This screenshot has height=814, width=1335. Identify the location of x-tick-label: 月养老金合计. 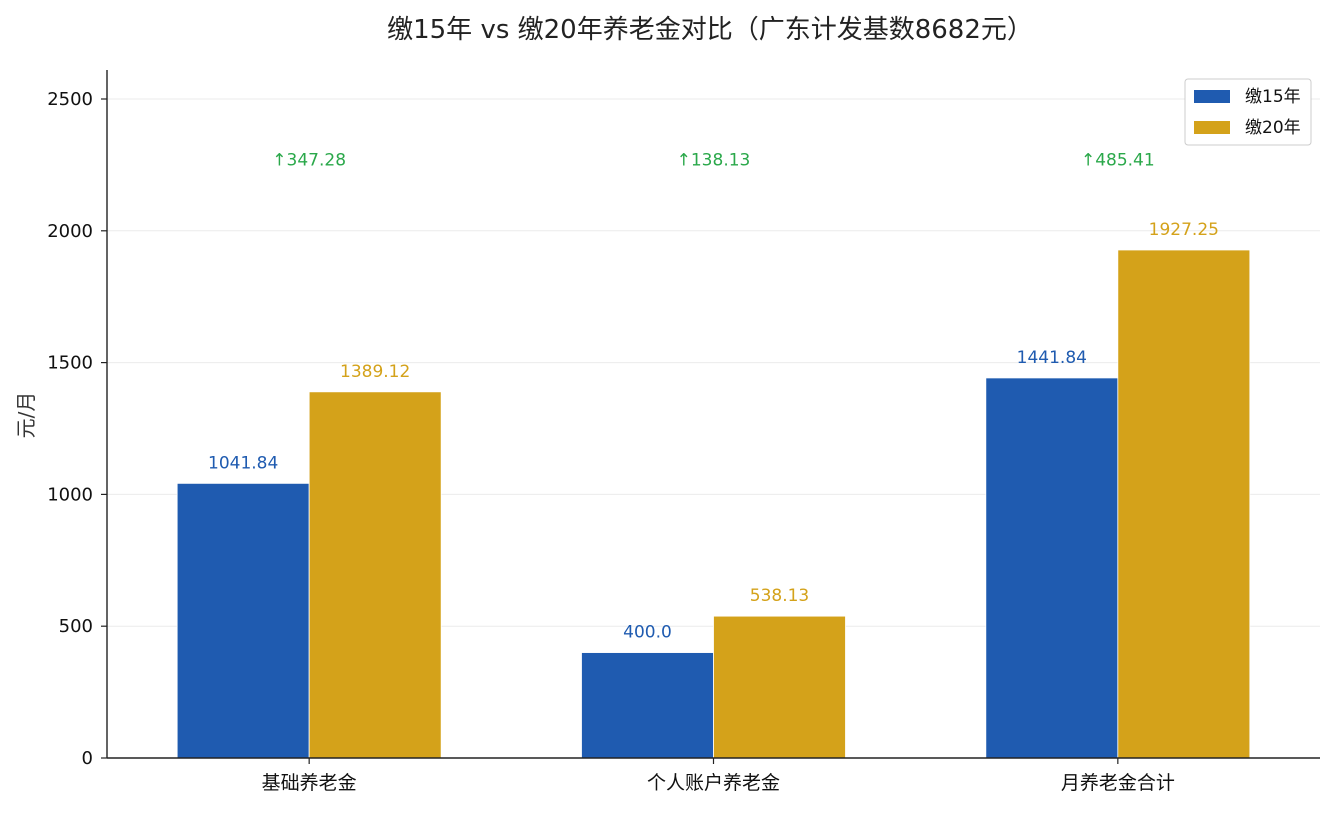
(1118, 783).